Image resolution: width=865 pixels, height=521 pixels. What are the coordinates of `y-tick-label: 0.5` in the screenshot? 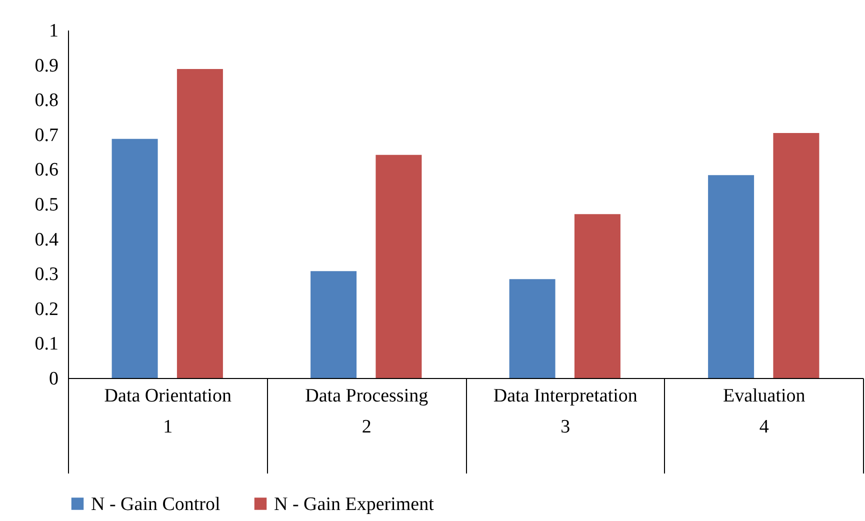 It's located at (46, 205).